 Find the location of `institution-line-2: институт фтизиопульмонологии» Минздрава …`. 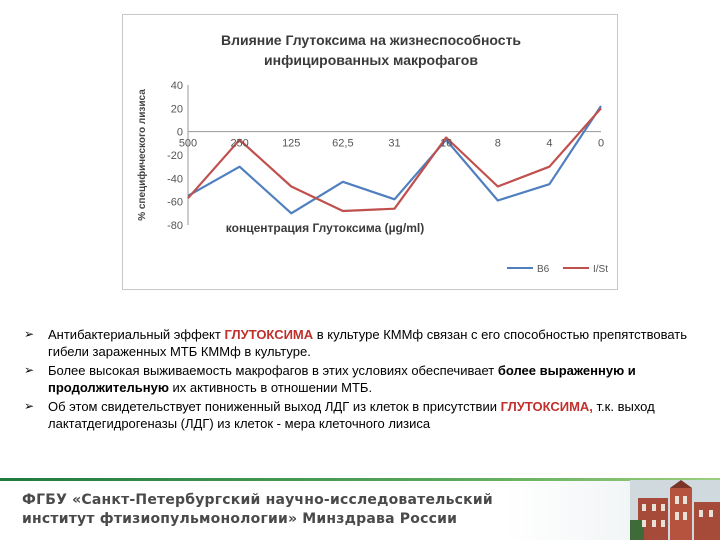

institution-line-2: институт фтизиопульмонологии» Минздрава … is located at coordinates (240, 519).